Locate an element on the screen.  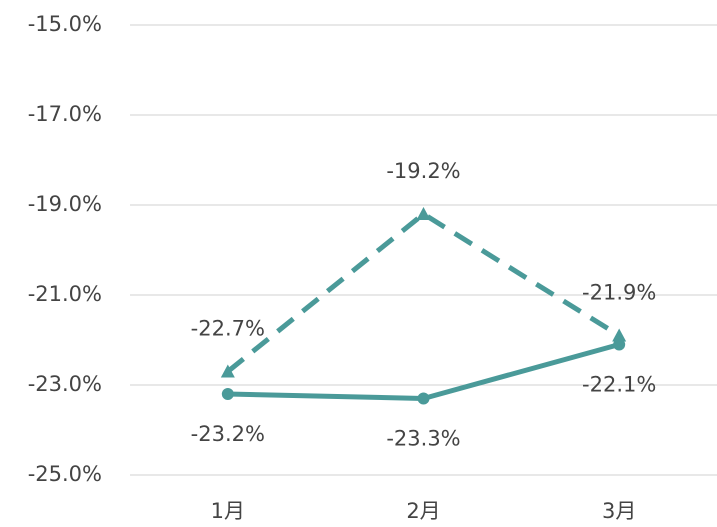
data-label: -21.9% is located at coordinates (619, 293).